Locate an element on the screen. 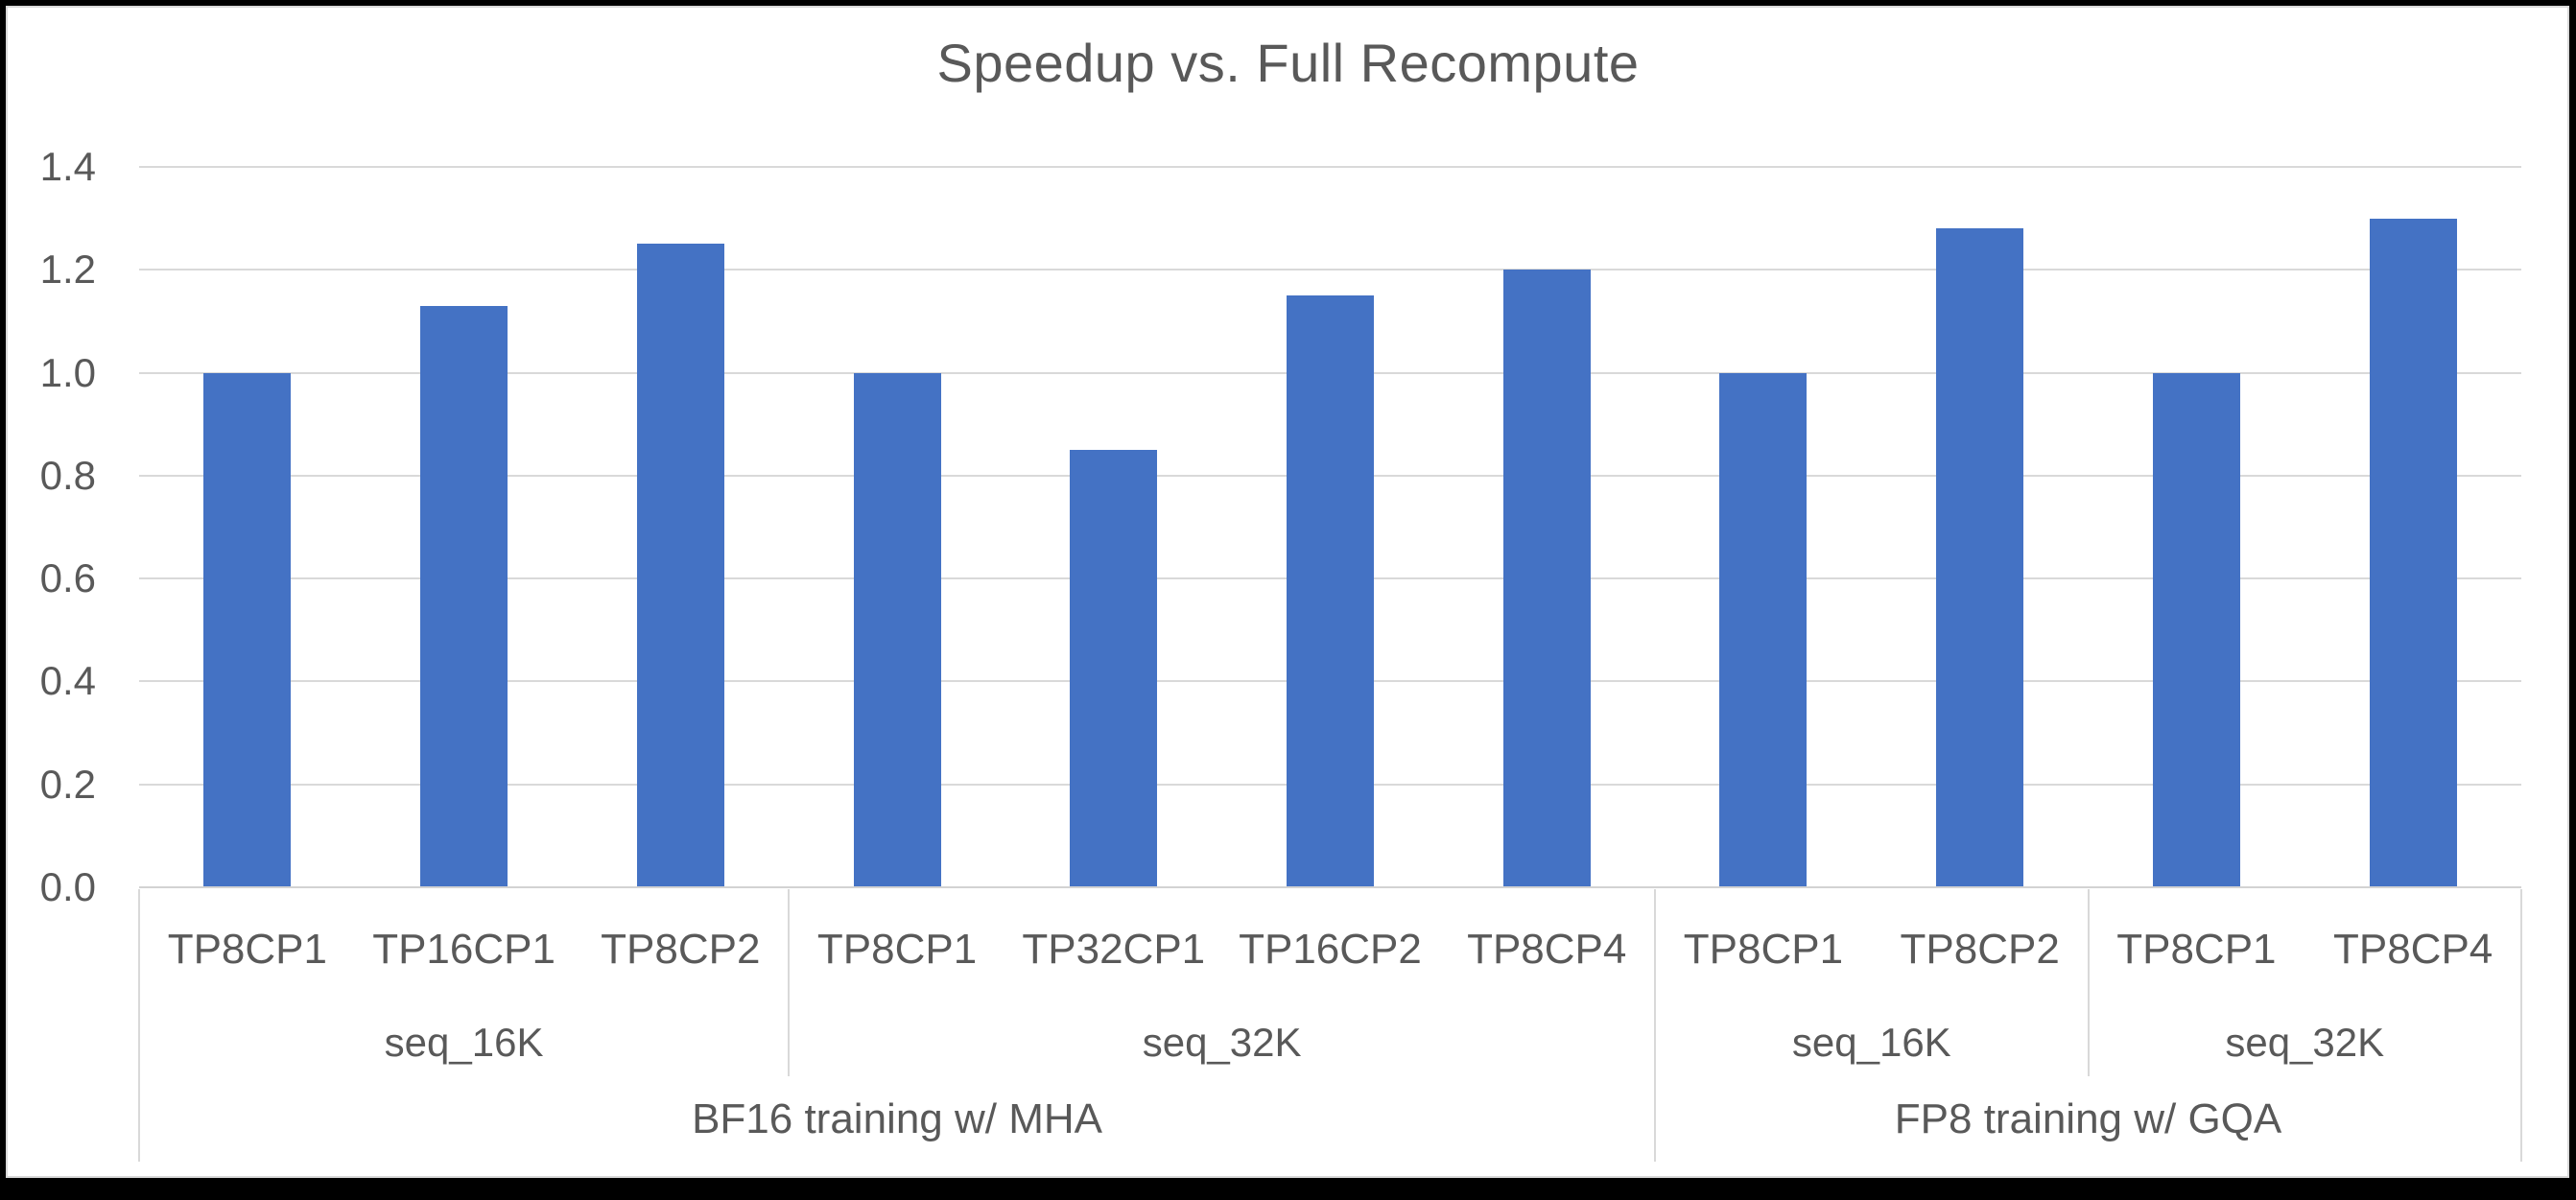 The height and width of the screenshot is (1200, 2576). y-axis-tick-label: 0.0 is located at coordinates (67, 886).